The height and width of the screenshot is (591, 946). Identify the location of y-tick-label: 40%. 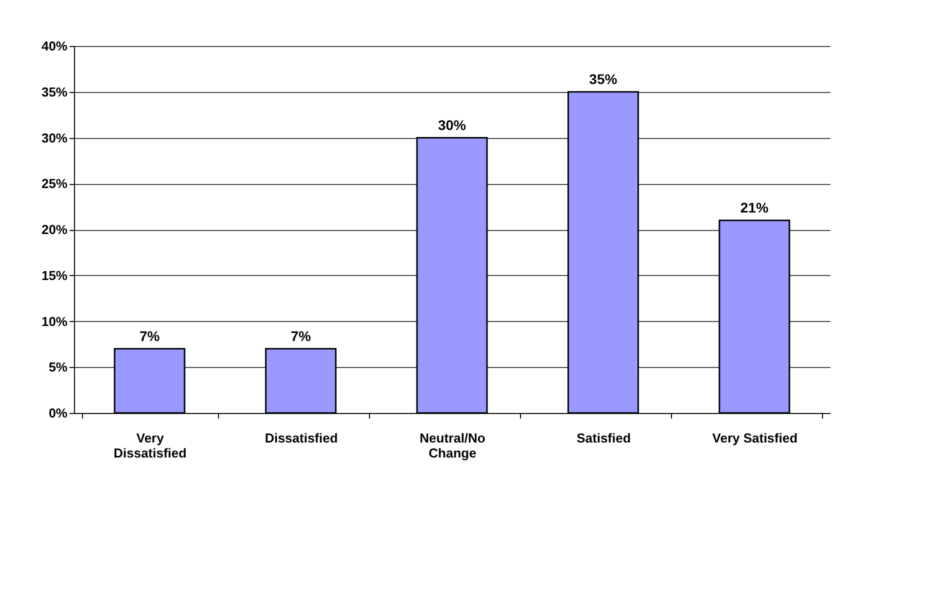
(54, 46).